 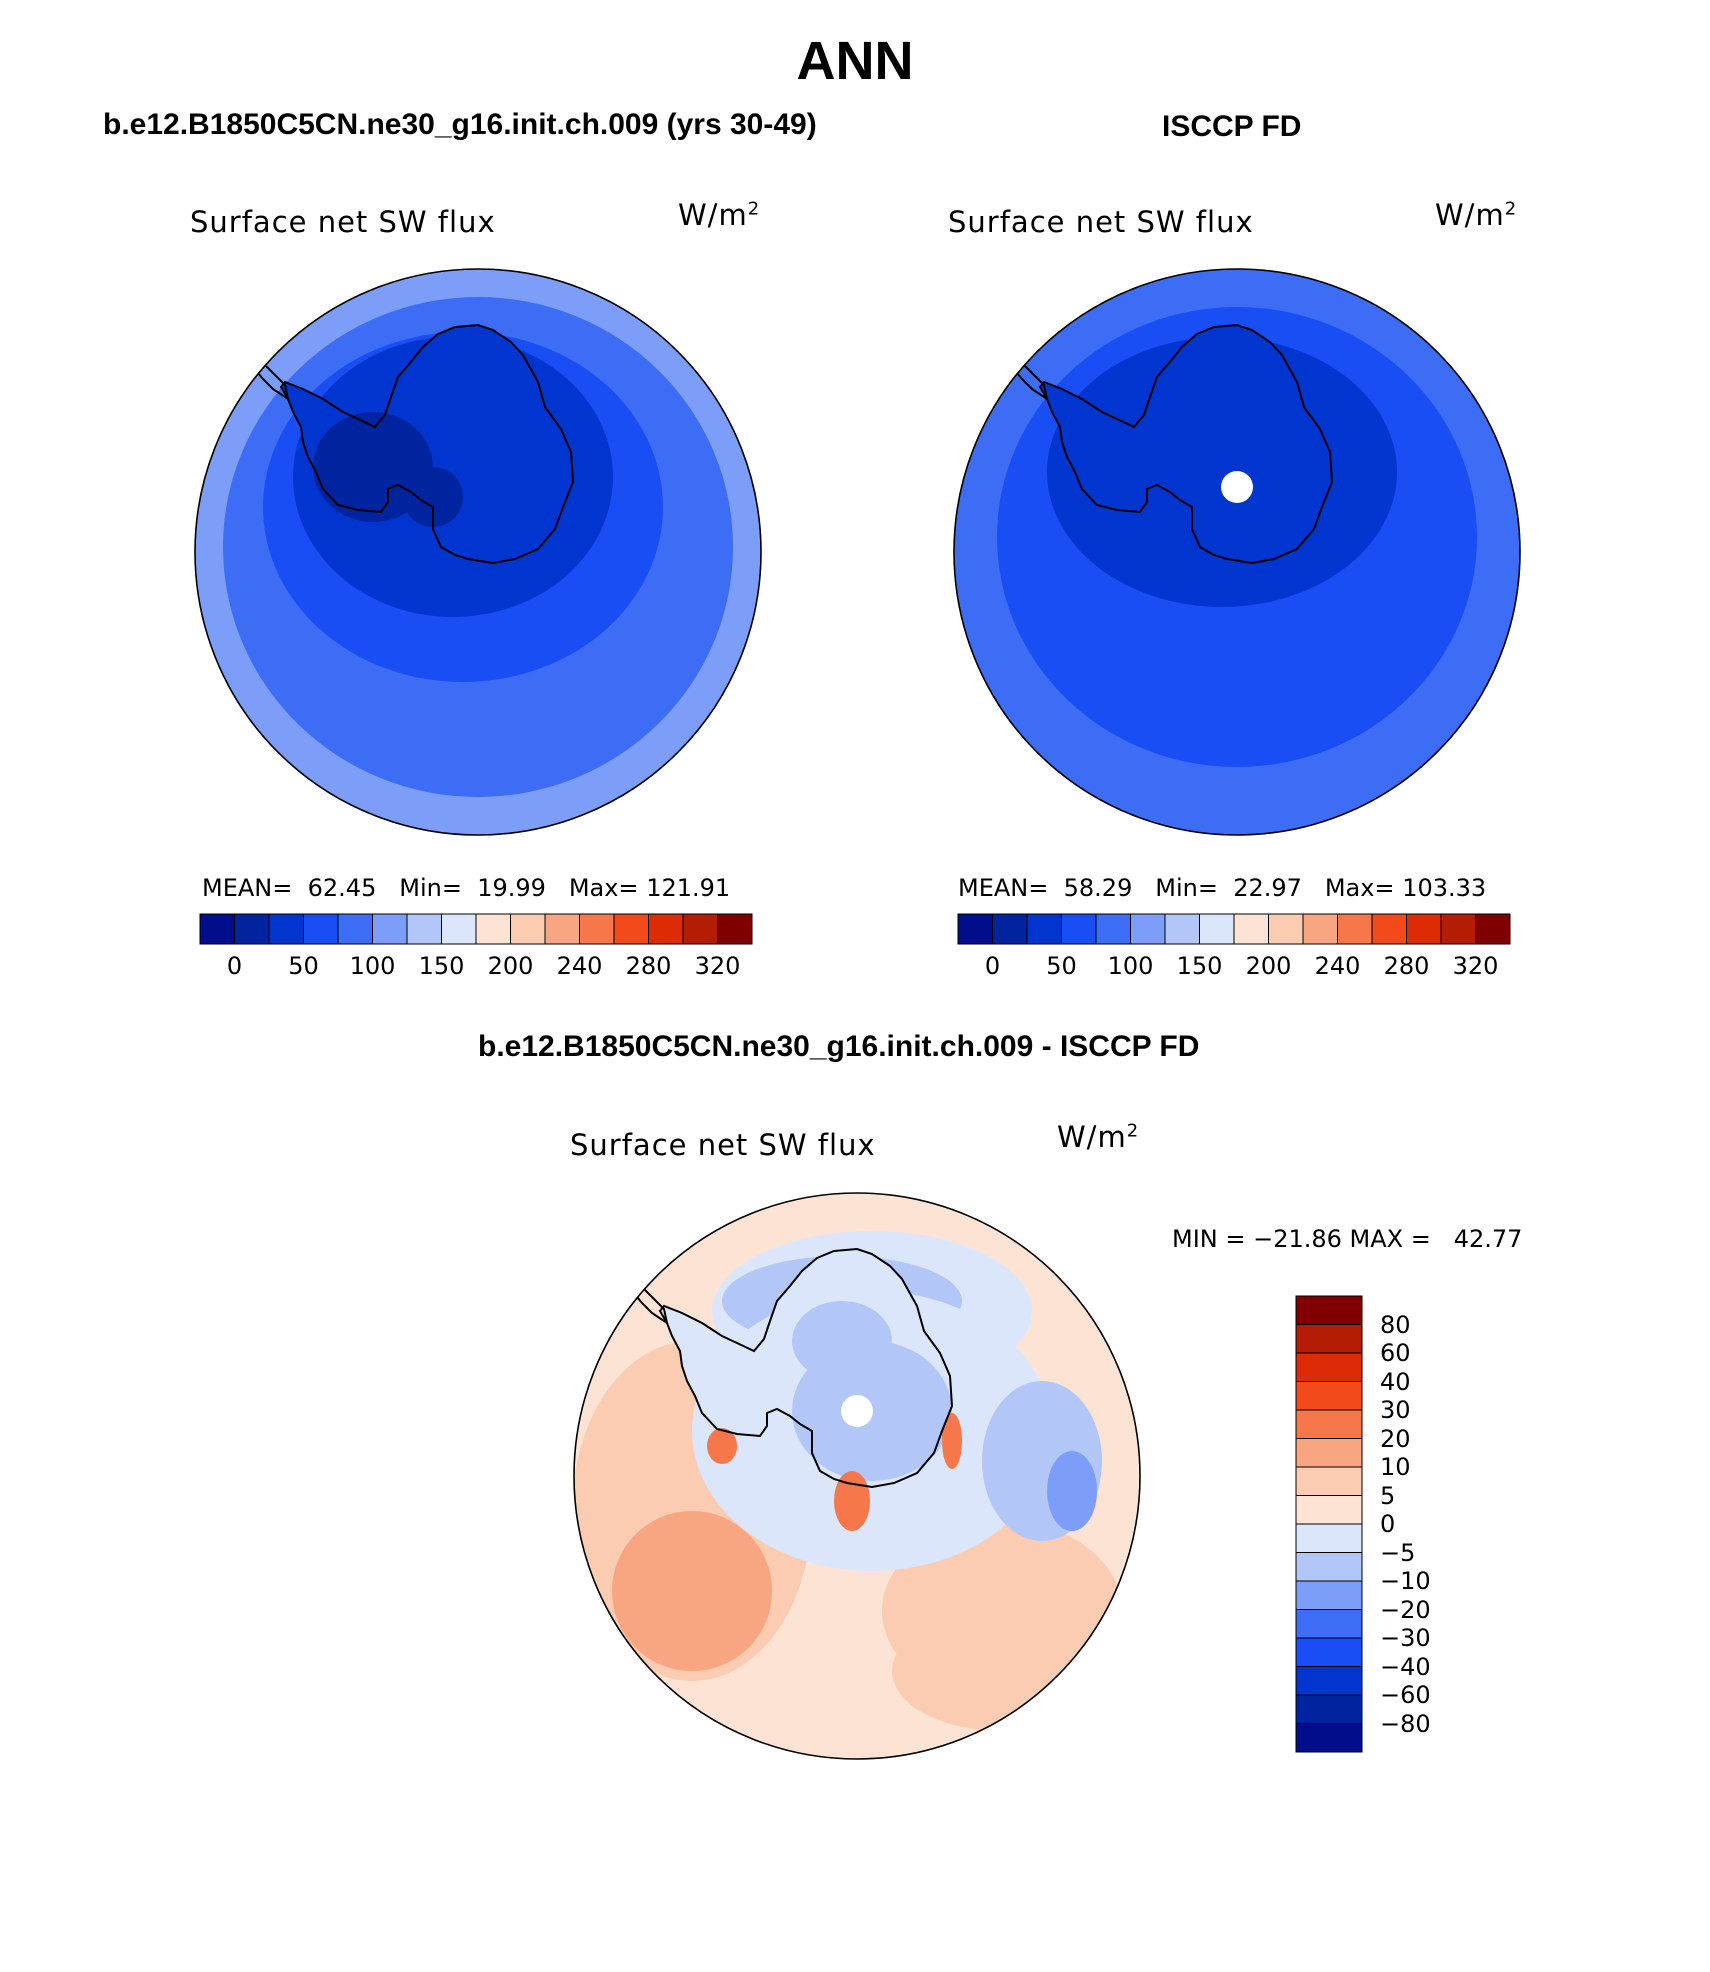 I want to click on panel-1-mean-value: 62.45, so click(x=342, y=888).